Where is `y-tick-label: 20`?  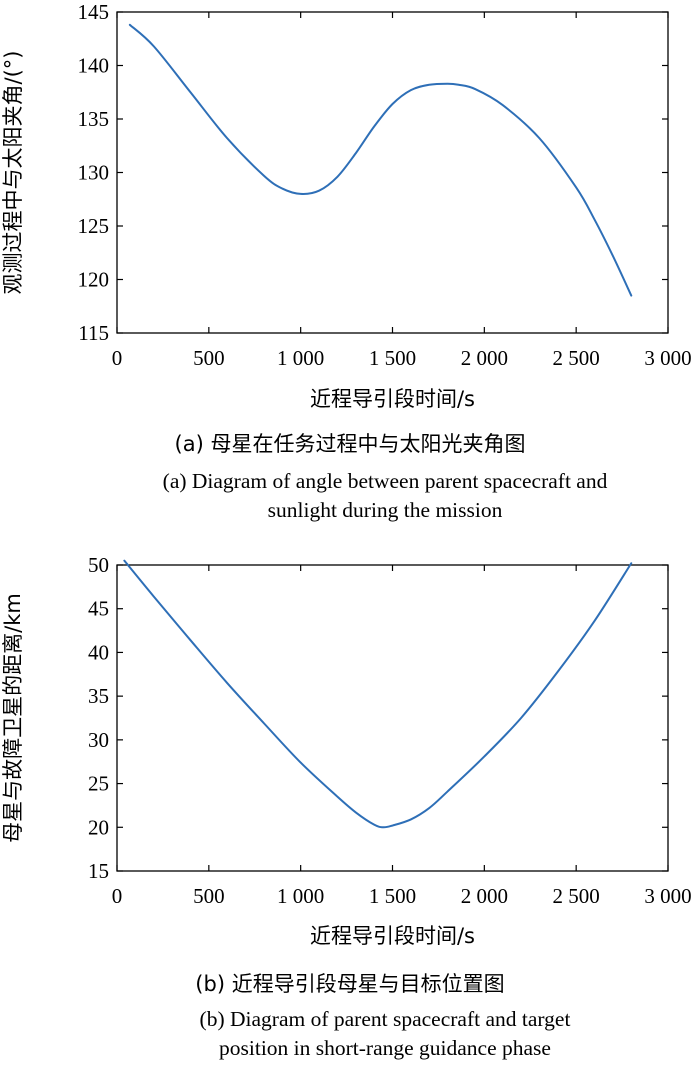
y-tick-label: 20 is located at coordinates (98, 827).